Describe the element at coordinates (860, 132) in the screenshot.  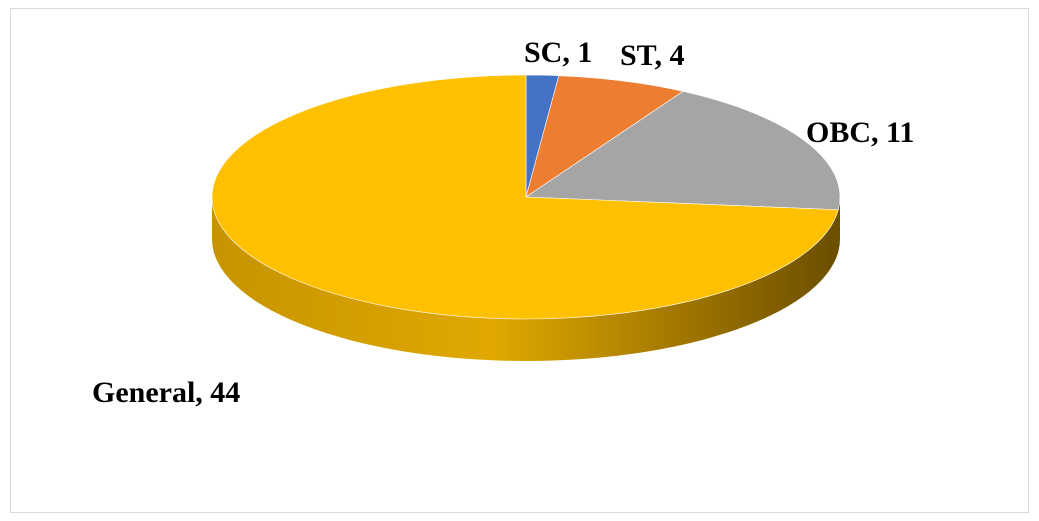
I see `slice-label-obc: OBC, 11` at that location.